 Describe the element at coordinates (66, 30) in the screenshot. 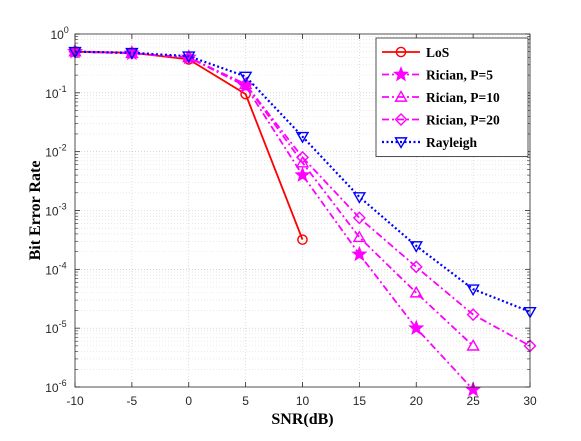

I see `y-tick-exponent: 0` at that location.